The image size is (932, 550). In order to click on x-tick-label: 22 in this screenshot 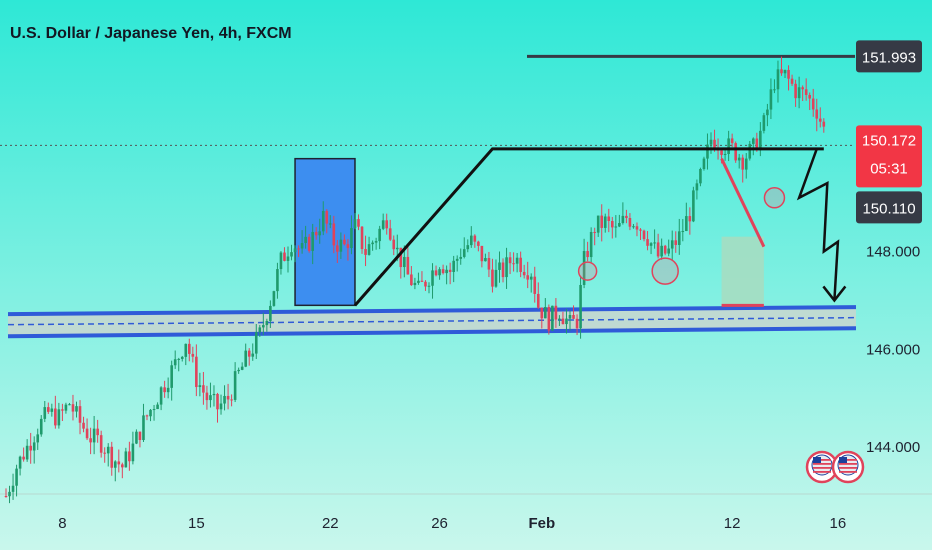, I will do `click(330, 523)`.